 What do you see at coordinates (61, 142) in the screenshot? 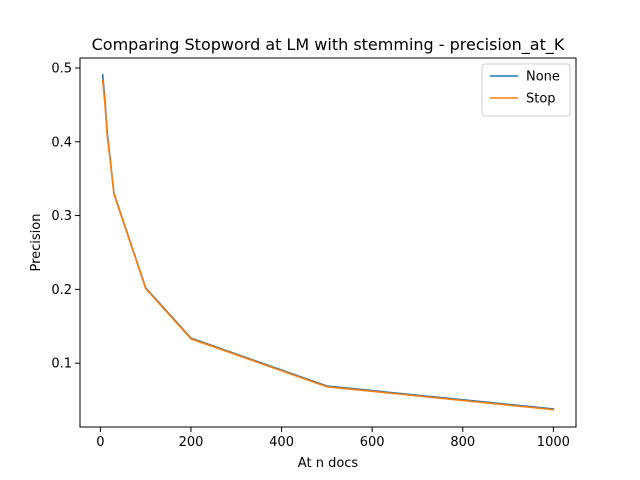
I see `y-tick-label: 0.4` at bounding box center [61, 142].